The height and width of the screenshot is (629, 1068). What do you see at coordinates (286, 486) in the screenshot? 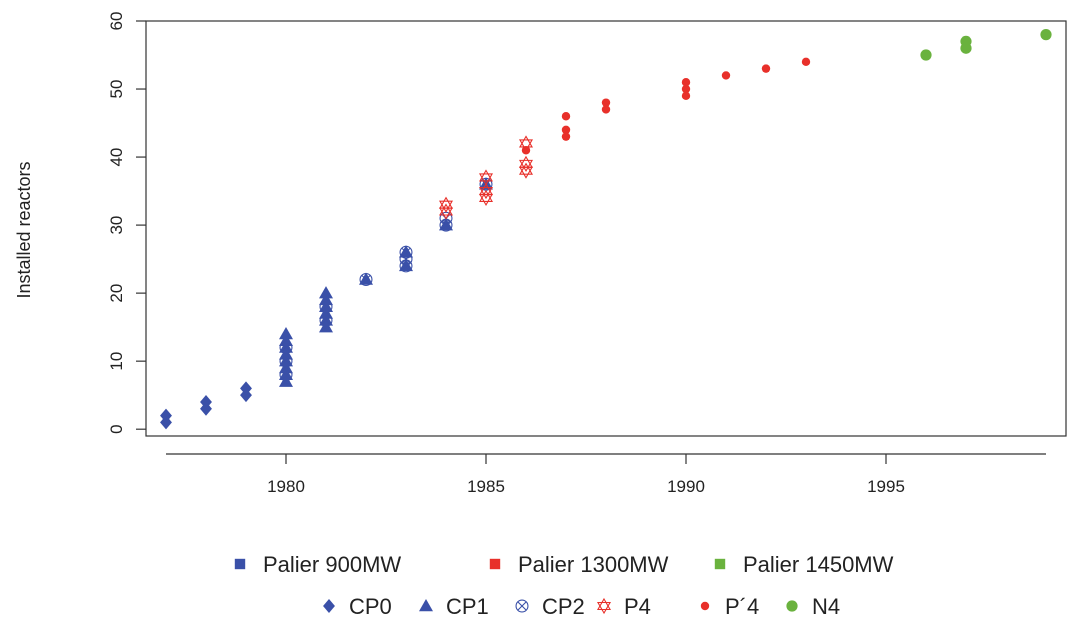
I see `x-tick-label: 1980` at bounding box center [286, 486].